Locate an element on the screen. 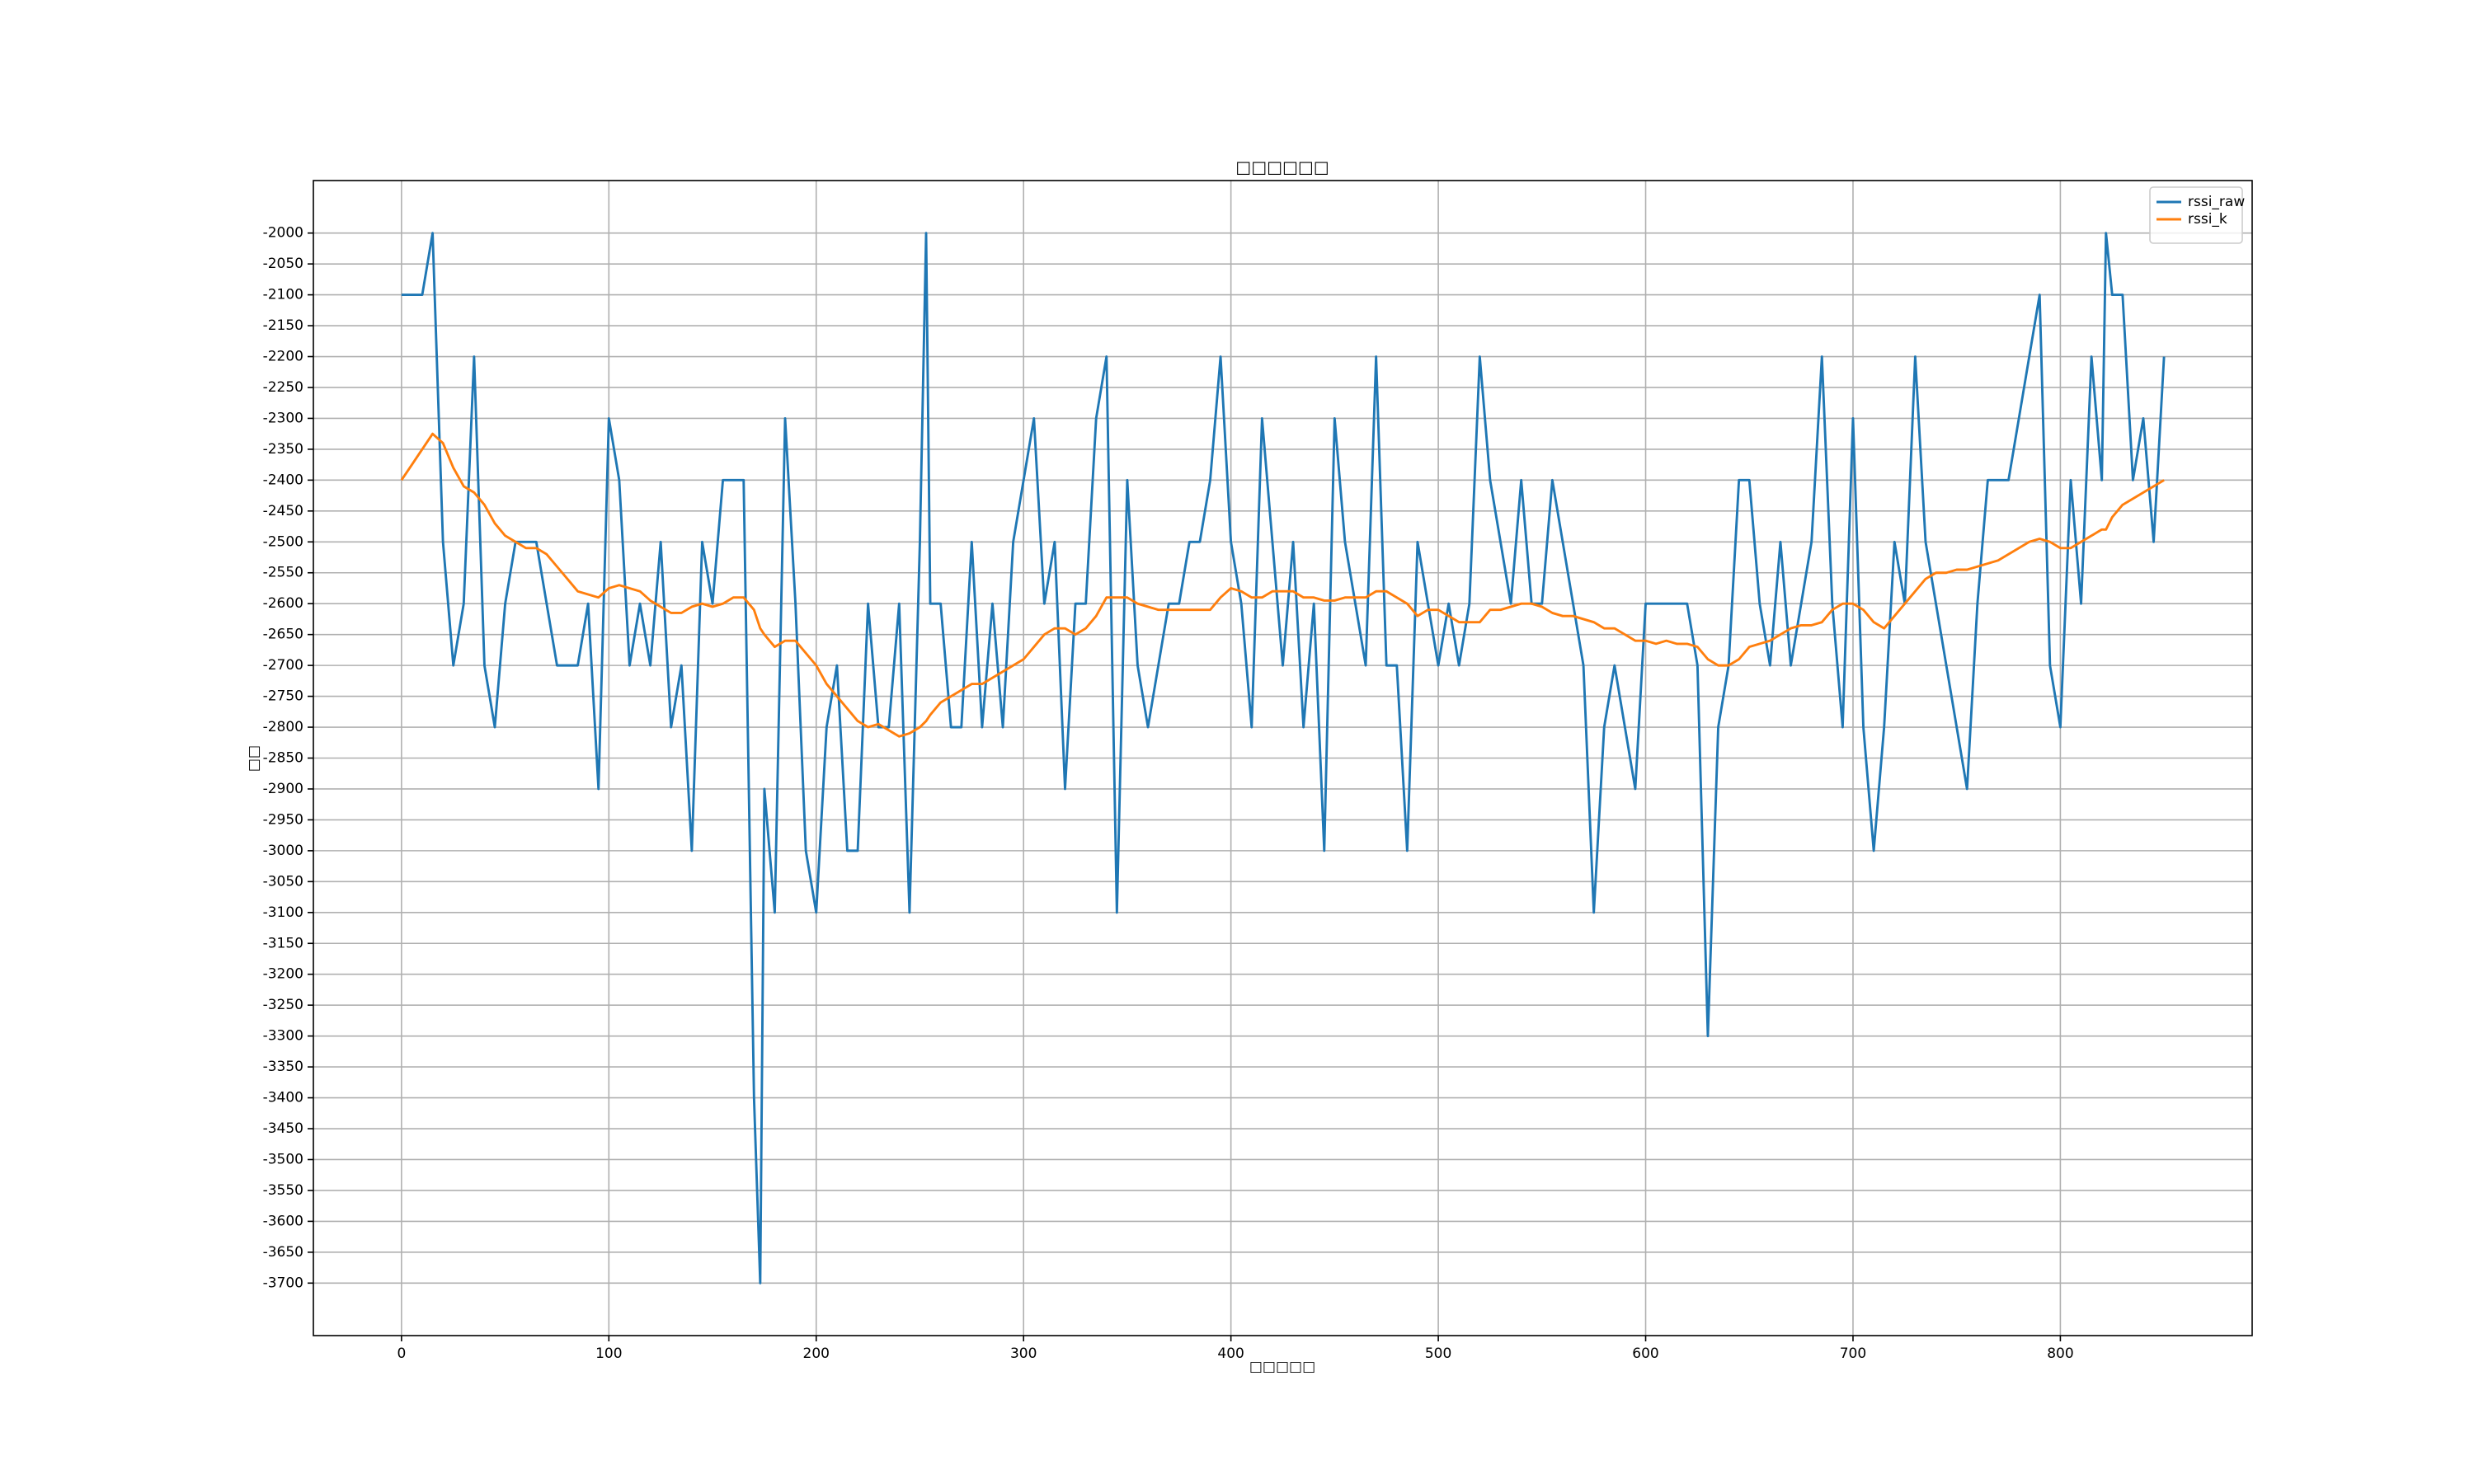  y-tick-label: -3000 is located at coordinates (283, 851).